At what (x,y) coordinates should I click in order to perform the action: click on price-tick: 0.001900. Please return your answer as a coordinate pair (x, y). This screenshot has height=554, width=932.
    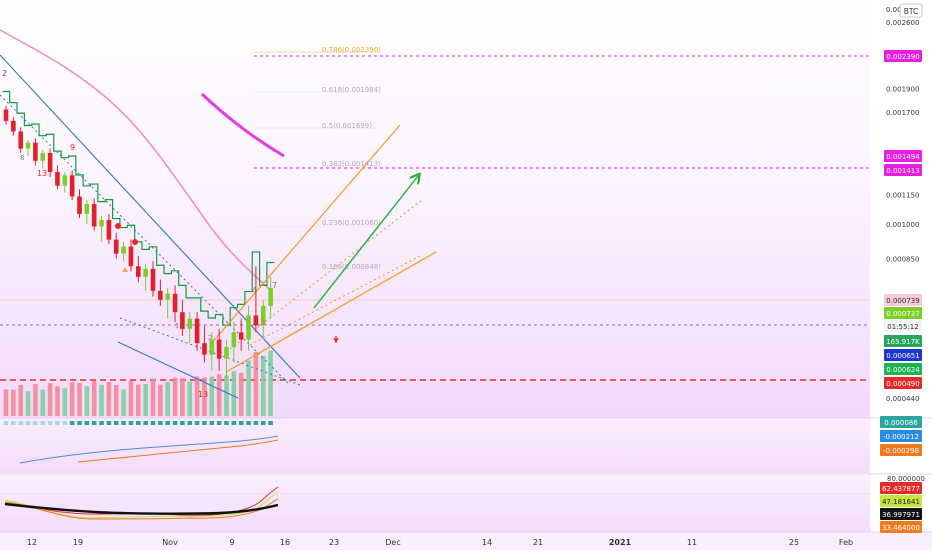
    Looking at the image, I should click on (902, 89).